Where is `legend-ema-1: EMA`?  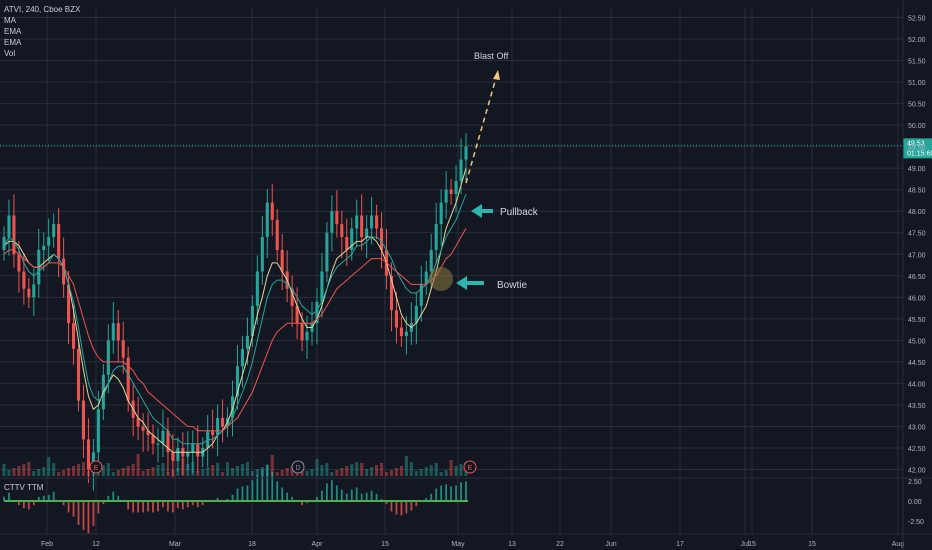 legend-ema-1: EMA is located at coordinates (13, 31).